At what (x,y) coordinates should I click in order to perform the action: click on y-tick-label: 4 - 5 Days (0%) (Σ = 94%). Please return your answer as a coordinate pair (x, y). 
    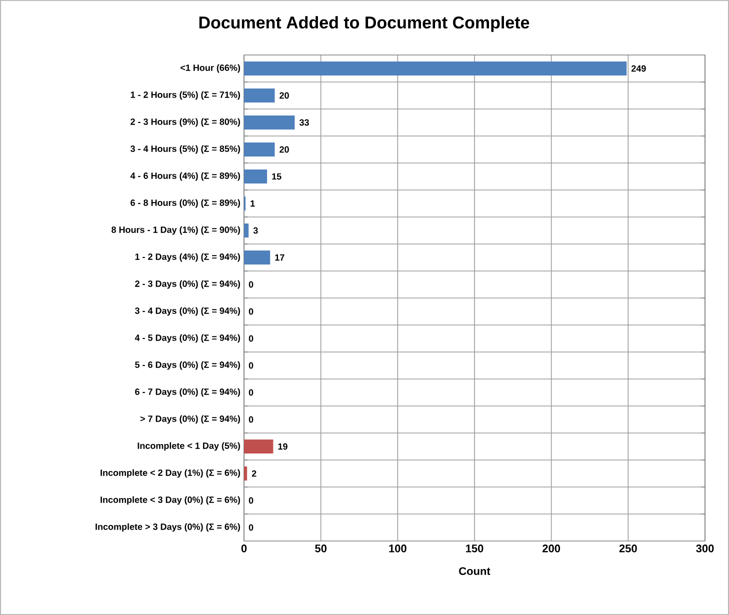
    Looking at the image, I should click on (187, 338).